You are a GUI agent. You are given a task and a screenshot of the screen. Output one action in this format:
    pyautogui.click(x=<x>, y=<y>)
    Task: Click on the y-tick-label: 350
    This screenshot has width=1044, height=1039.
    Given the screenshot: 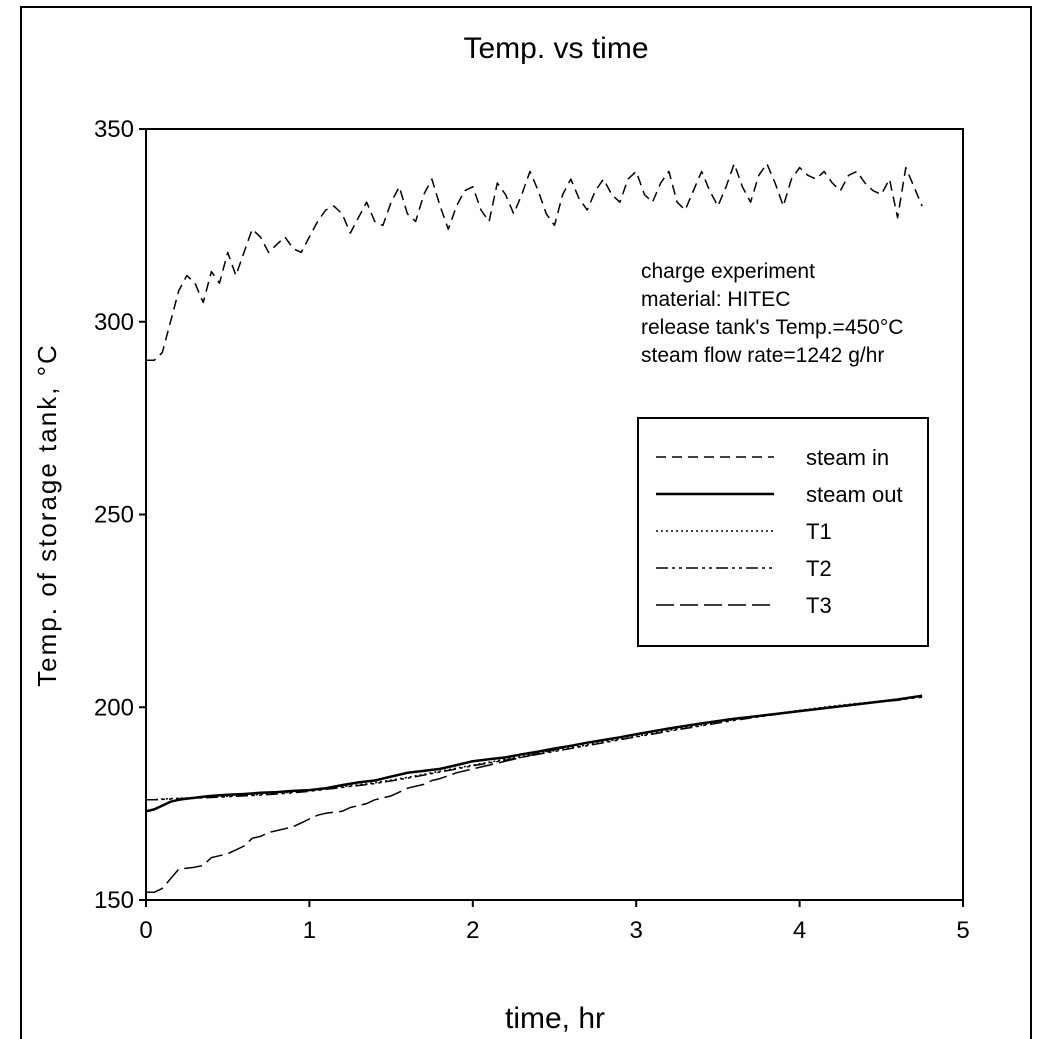 What is the action you would take?
    pyautogui.click(x=114, y=129)
    